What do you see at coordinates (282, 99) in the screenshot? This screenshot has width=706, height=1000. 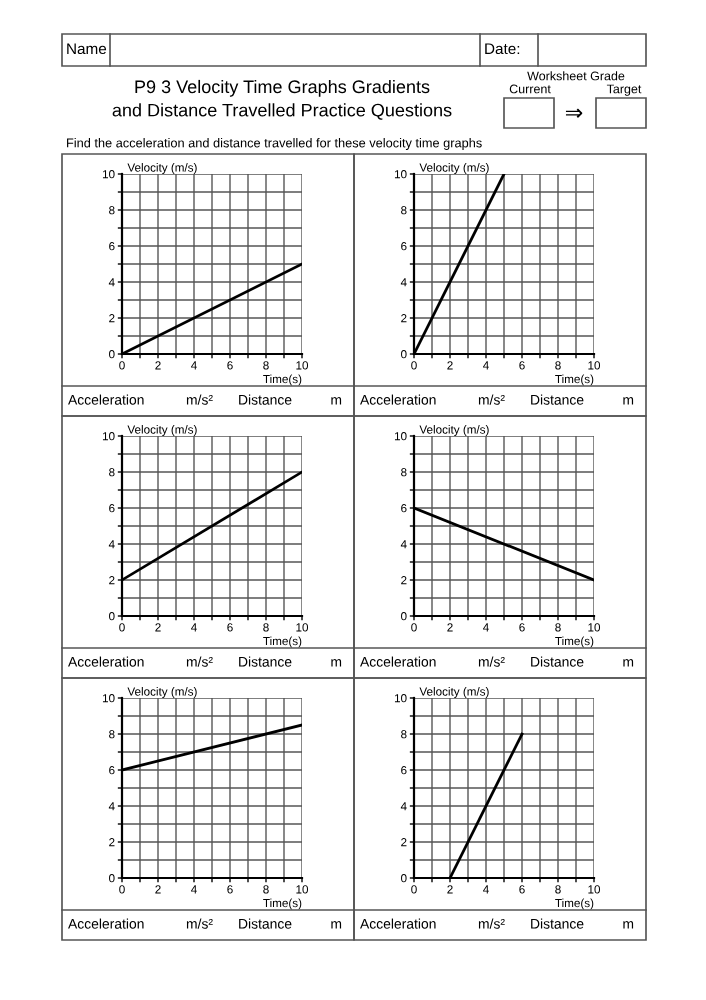 I see `text: P9 3 Velocity Time Graphs Gradients and Distance Travelled Practice Questions` at bounding box center [282, 99].